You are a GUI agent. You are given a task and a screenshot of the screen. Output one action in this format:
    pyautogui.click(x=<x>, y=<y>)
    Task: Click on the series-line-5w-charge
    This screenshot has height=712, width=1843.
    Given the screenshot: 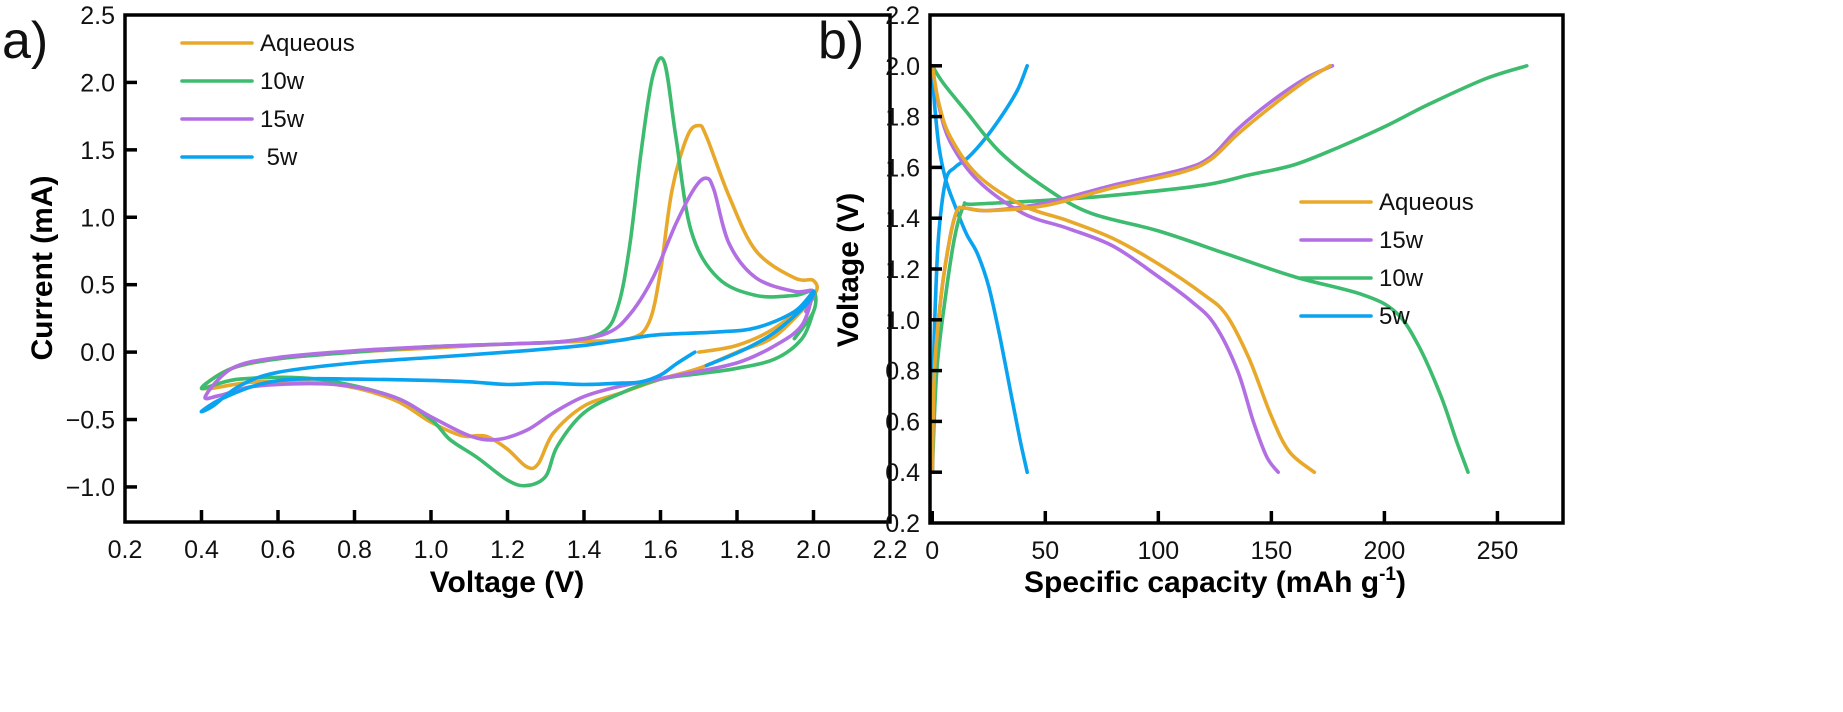 What is the action you would take?
    pyautogui.click(x=979, y=269)
    